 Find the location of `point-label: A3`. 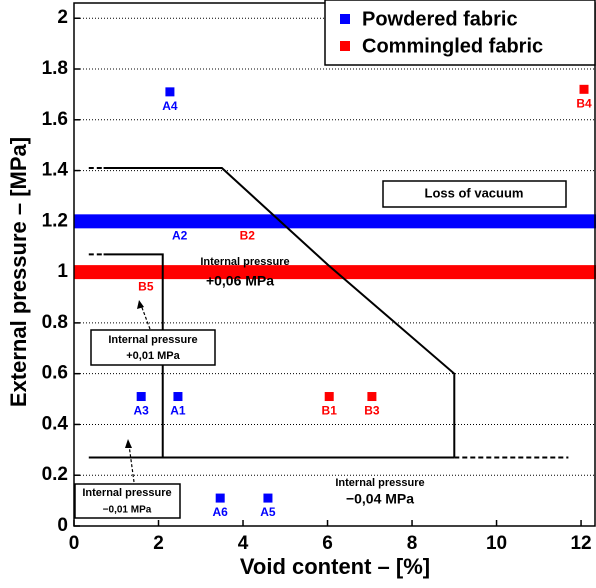

point-label: A3 is located at coordinates (142, 411).